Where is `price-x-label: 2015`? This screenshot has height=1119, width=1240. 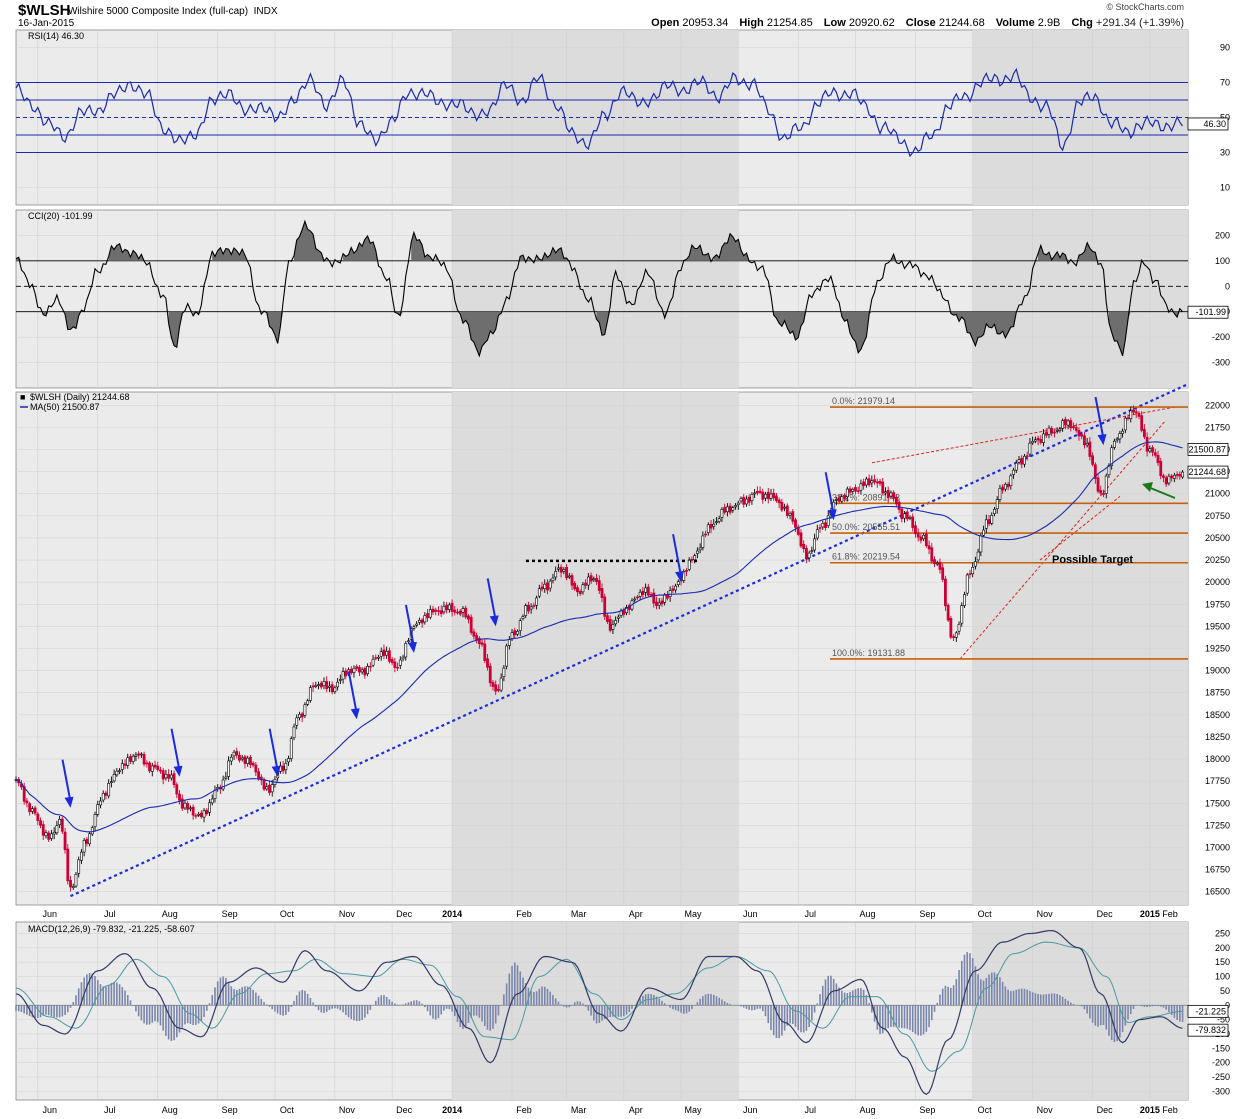 price-x-label: 2015 is located at coordinates (1150, 914).